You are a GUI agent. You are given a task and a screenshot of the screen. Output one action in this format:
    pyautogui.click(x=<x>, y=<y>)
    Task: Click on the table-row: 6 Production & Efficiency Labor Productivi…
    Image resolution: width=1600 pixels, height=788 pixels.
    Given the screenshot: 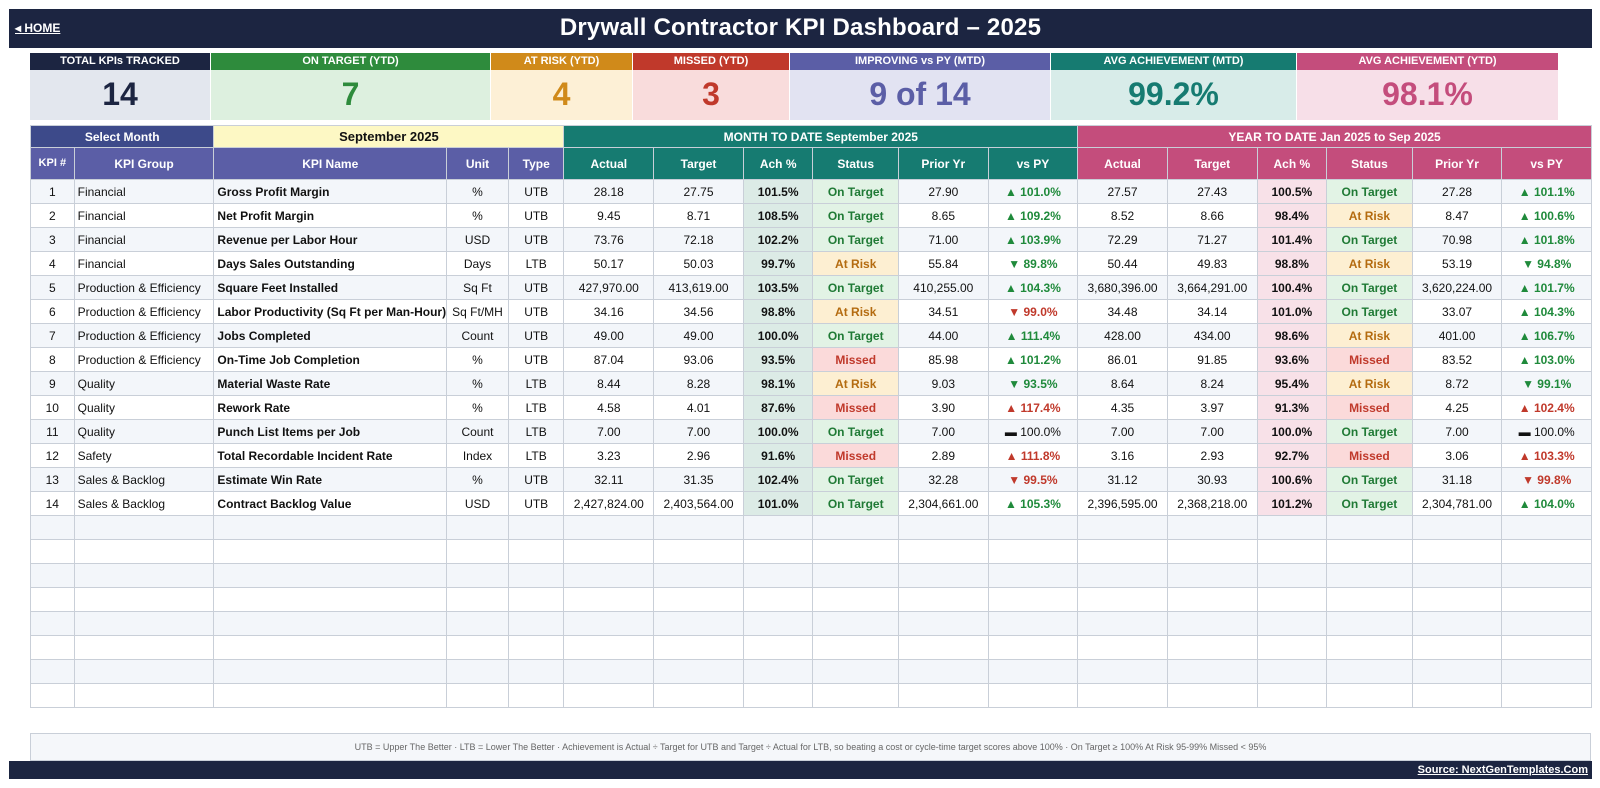 What is the action you would take?
    pyautogui.click(x=811, y=311)
    